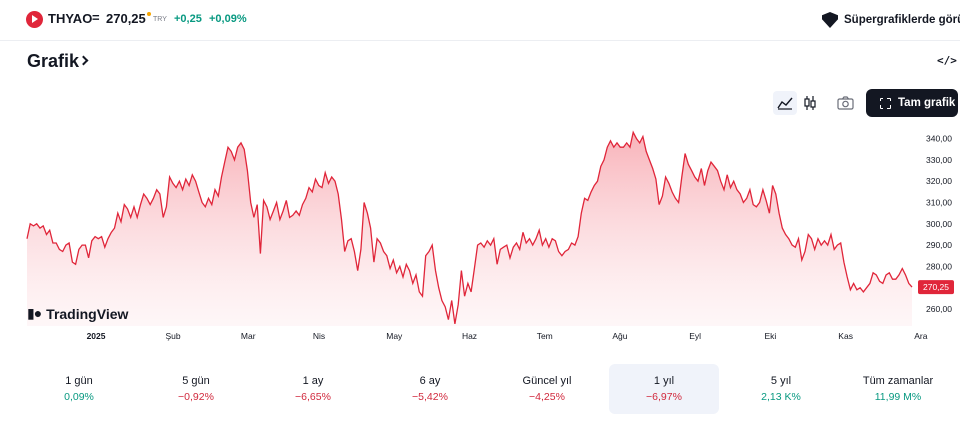 The height and width of the screenshot is (426, 960). Describe the element at coordinates (53, 61) in the screenshot. I see `section-title: Grafik` at that location.